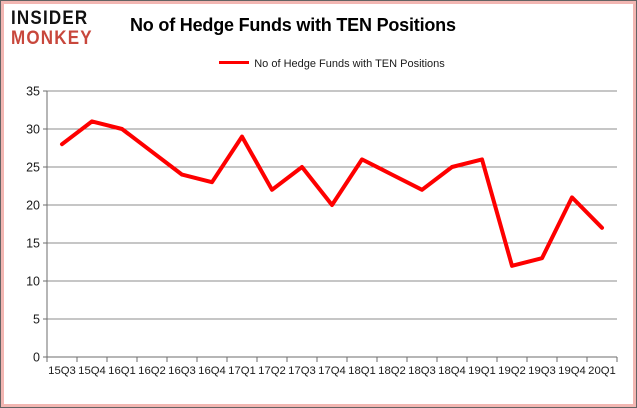  What do you see at coordinates (542, 371) in the screenshot?
I see `x-axis-tick-label: 19Q3` at bounding box center [542, 371].